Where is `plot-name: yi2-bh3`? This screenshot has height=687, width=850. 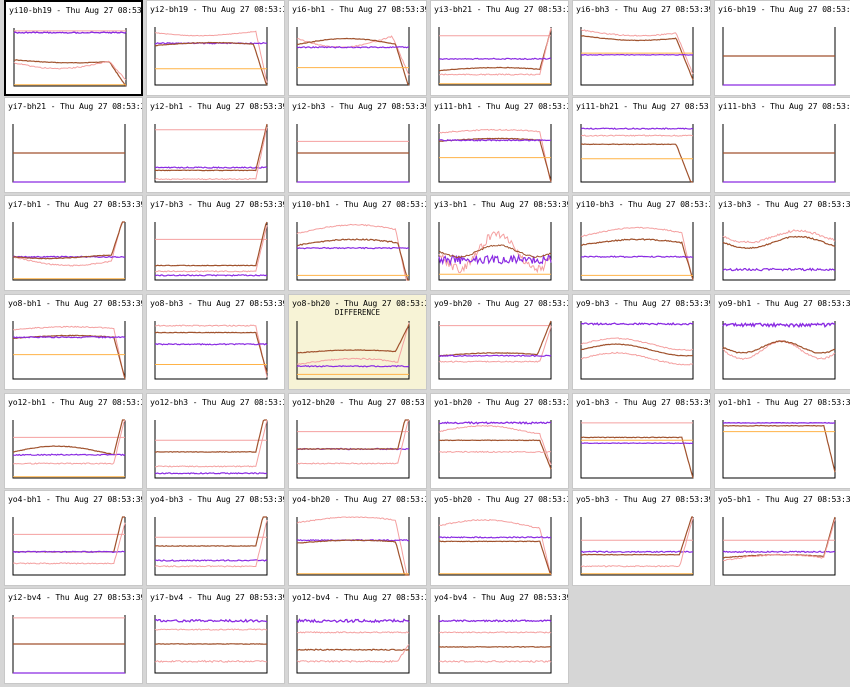 plot-name: yi2-bh3 is located at coordinates (309, 106).